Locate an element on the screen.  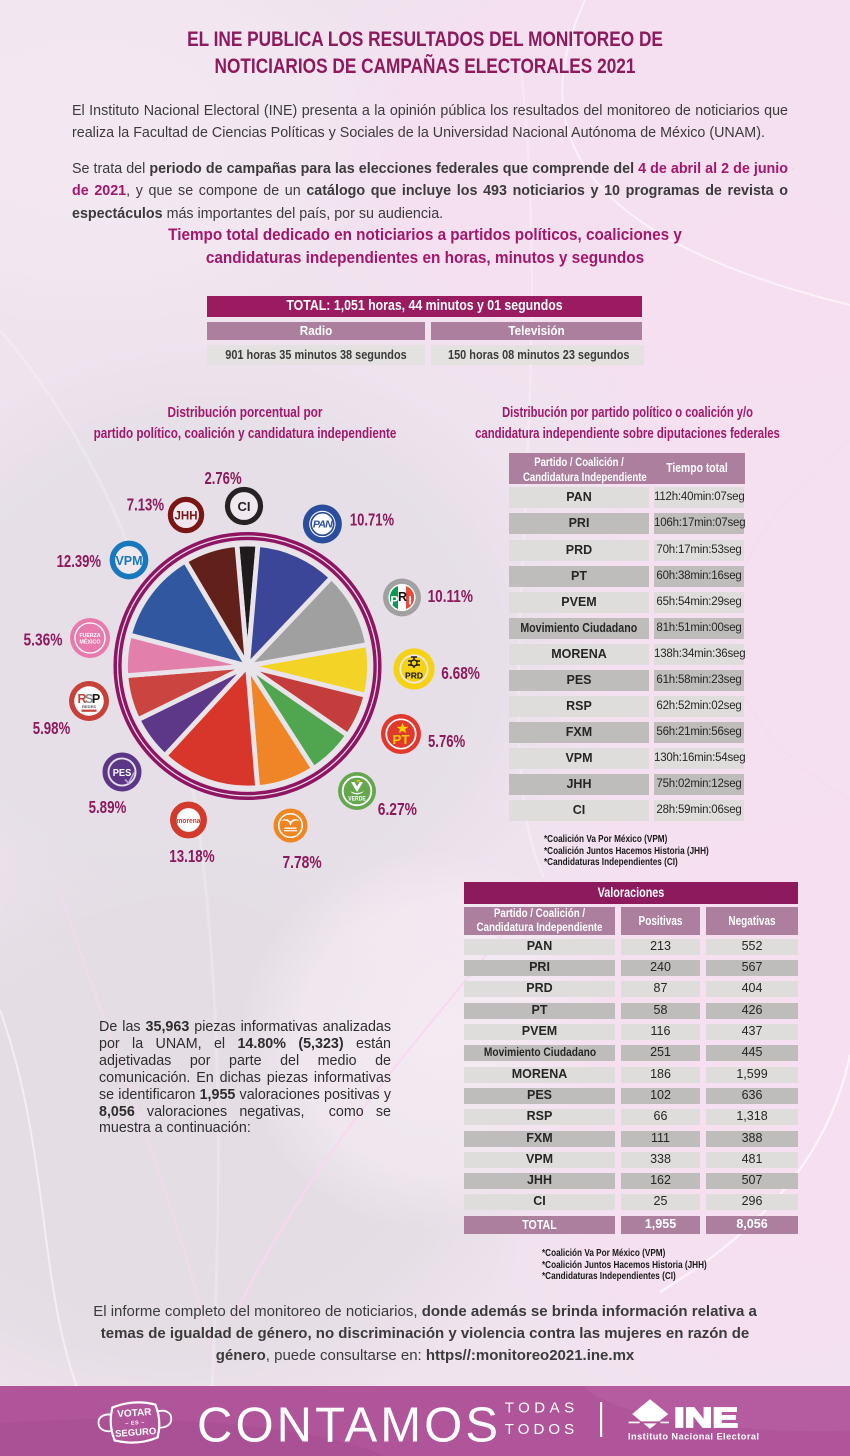
svg-text: JHH is located at coordinates (185, 517).